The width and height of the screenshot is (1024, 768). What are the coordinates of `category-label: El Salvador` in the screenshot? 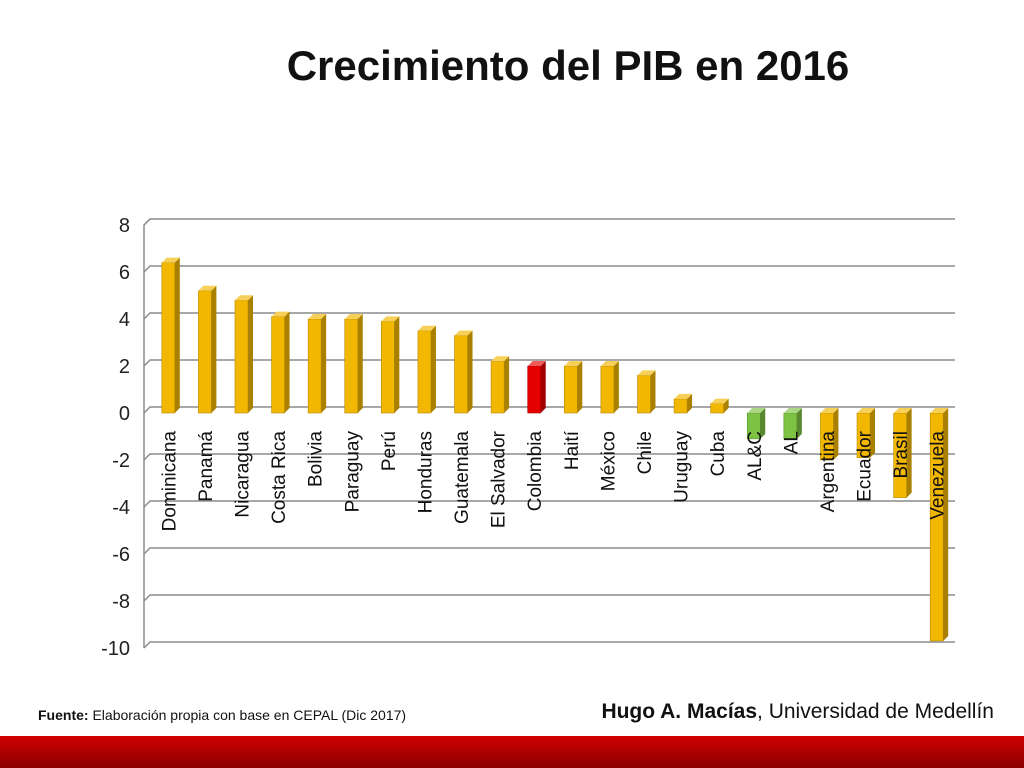 It's located at (499, 479).